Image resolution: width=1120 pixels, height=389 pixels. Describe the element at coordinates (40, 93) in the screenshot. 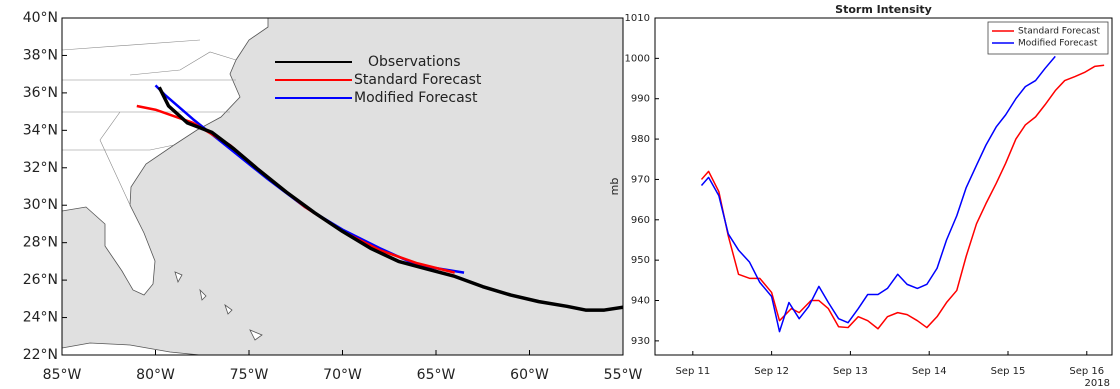

I see `y-tick-label: 36°N` at that location.